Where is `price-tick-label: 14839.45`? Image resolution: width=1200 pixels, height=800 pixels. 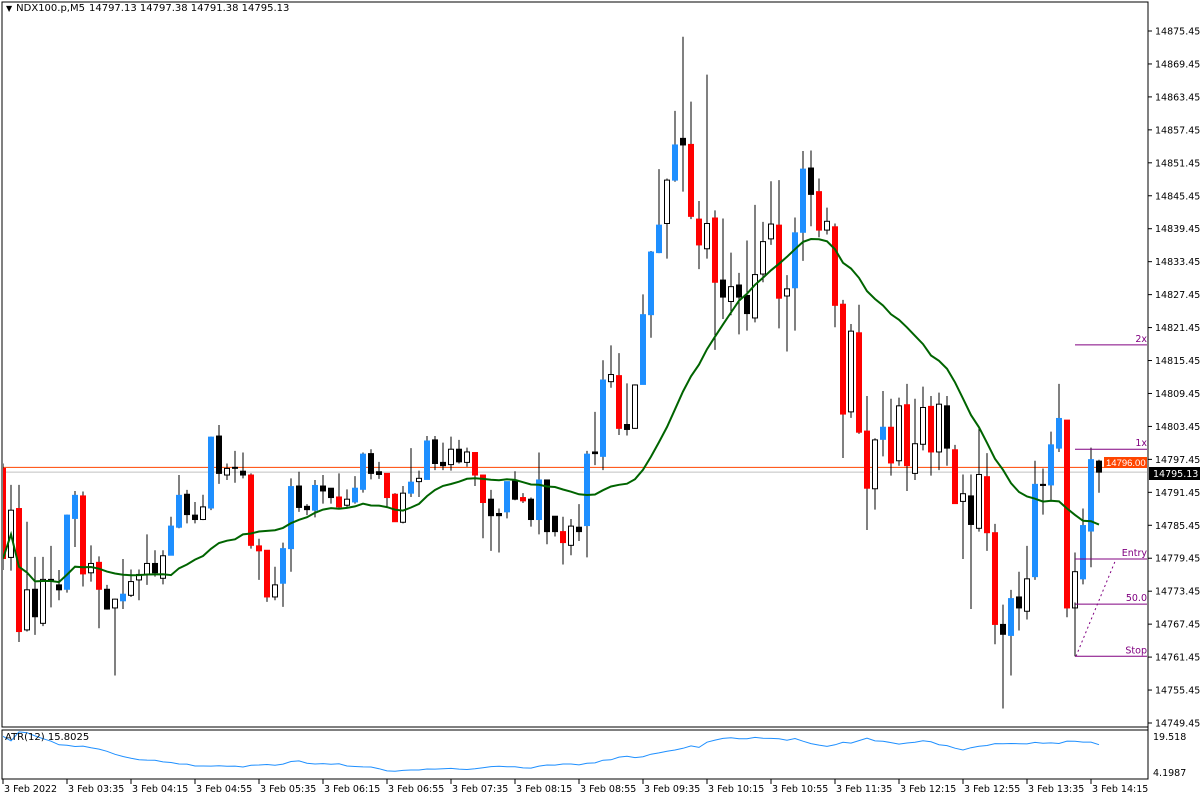 price-tick-label: 14839.45 is located at coordinates (1177, 229).